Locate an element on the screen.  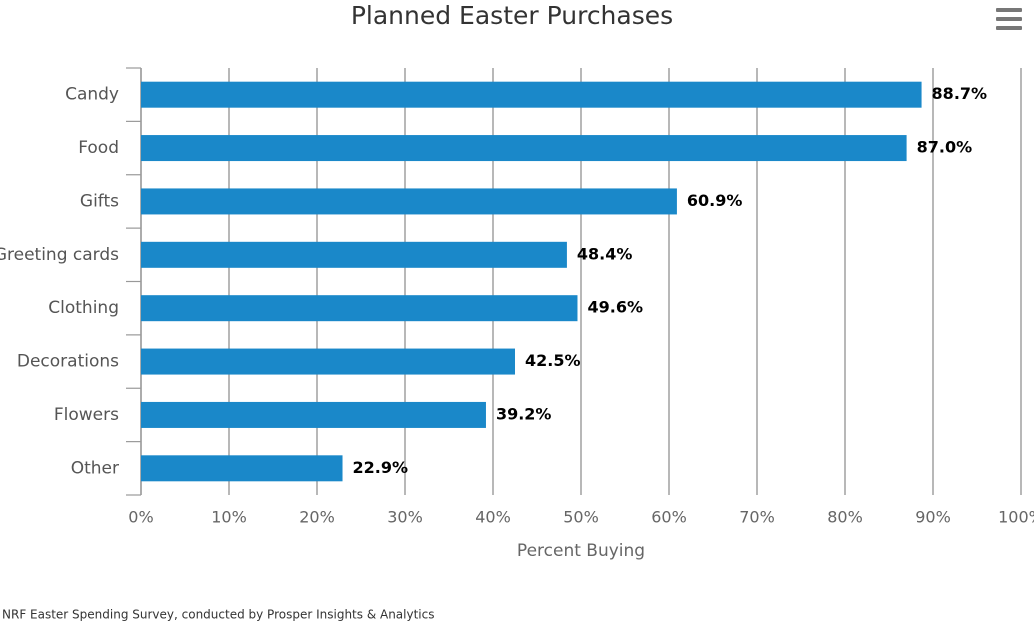
chart-title: Planned Easter Purchases is located at coordinates (512, 15).